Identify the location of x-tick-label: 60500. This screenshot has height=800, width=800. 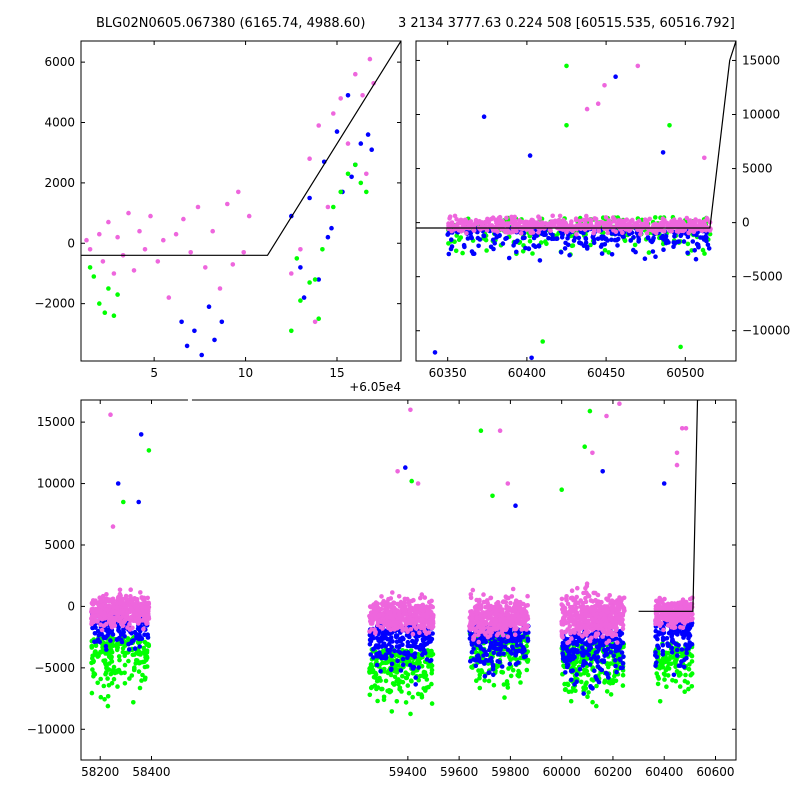
(685, 373).